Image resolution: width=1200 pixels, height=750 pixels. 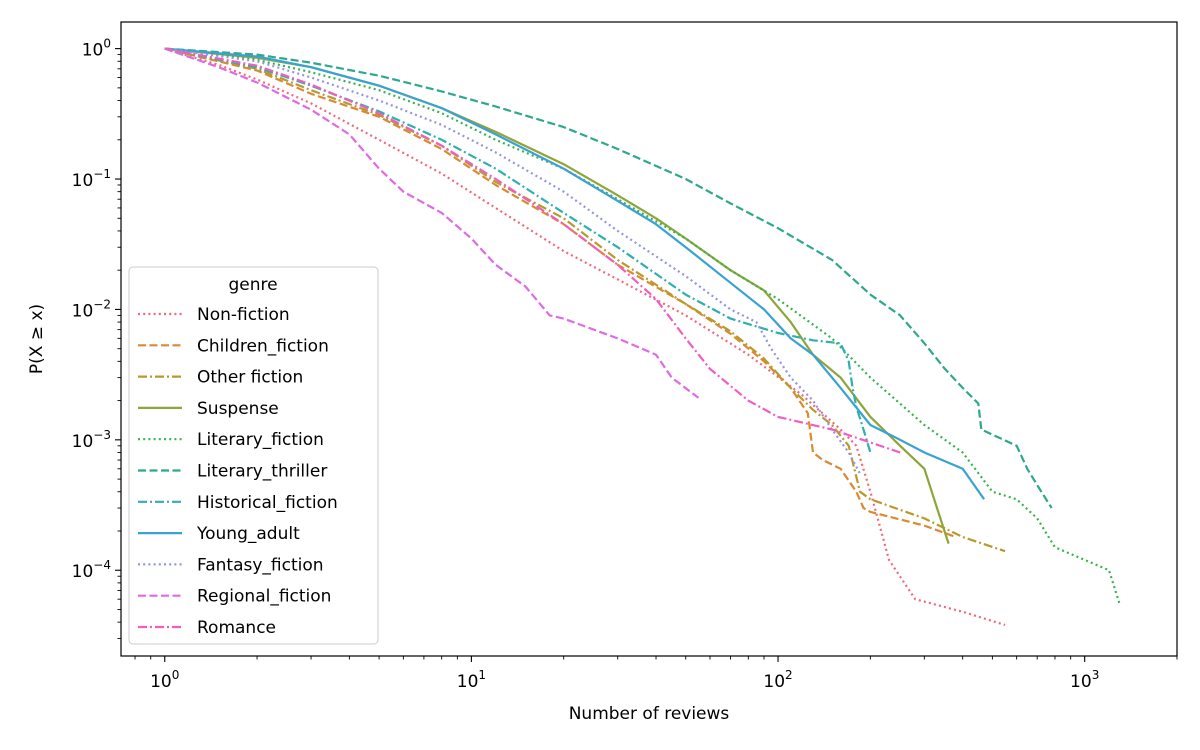 What do you see at coordinates (91, 179) in the screenshot?
I see `y-tick-label: 10⁻¹` at bounding box center [91, 179].